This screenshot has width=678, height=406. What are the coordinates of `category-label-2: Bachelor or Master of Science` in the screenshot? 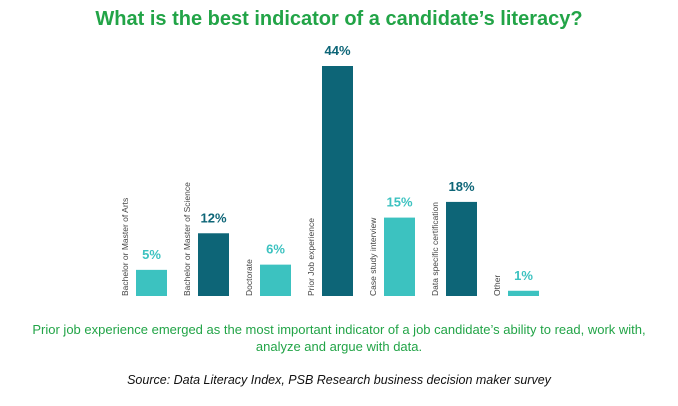 It's located at (187, 239).